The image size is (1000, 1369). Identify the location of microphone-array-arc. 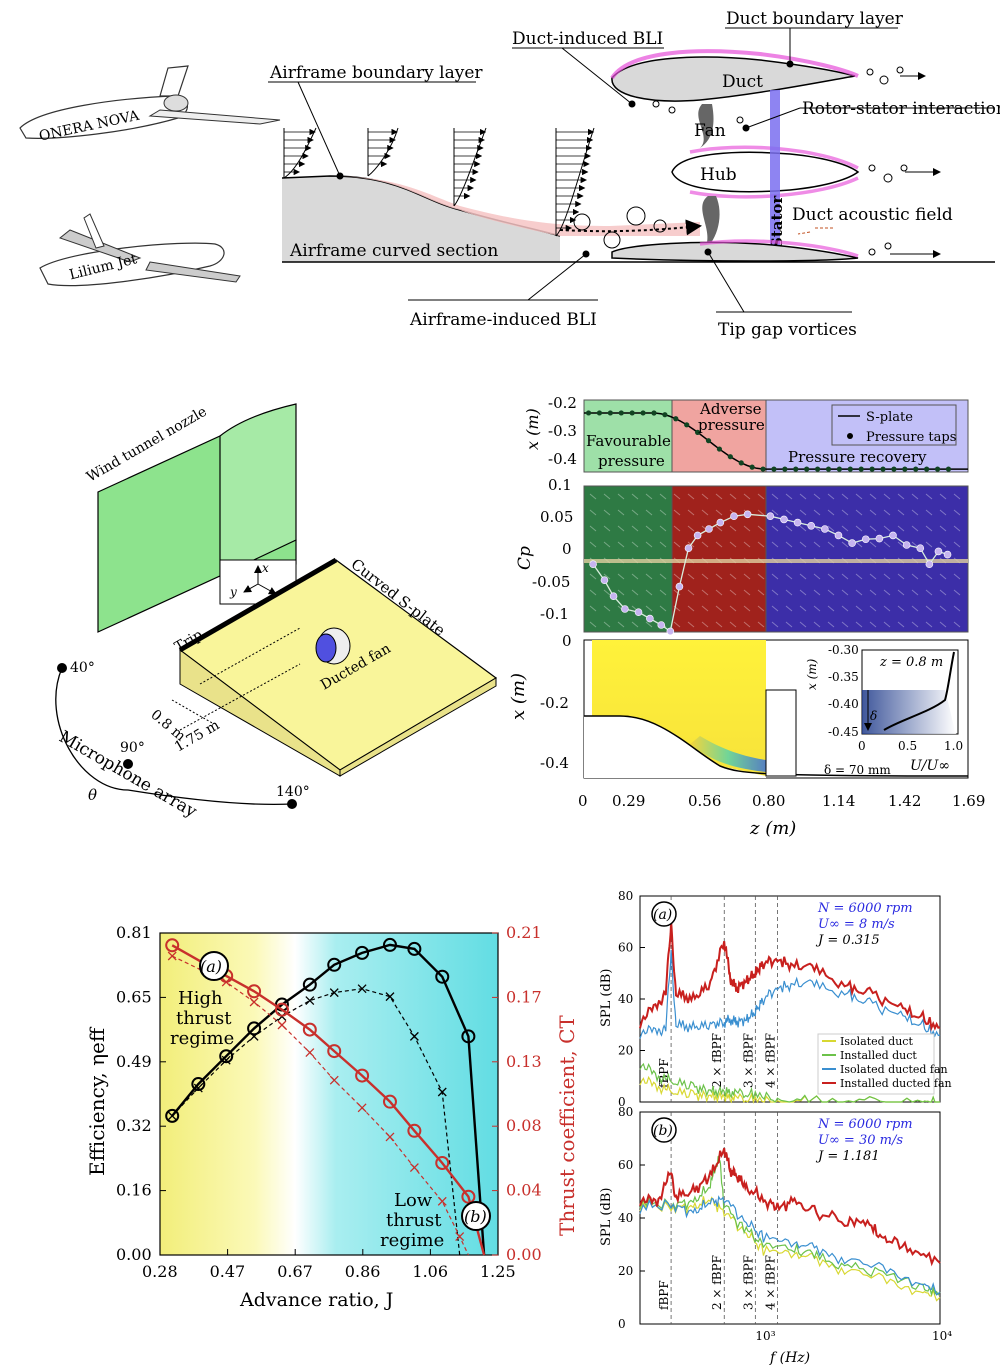
(174, 736).